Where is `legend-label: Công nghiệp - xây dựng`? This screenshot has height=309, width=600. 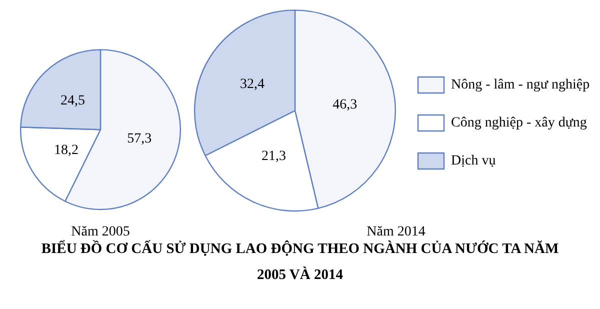 legend-label: Công nghiệp - xây dựng is located at coordinates (519, 123).